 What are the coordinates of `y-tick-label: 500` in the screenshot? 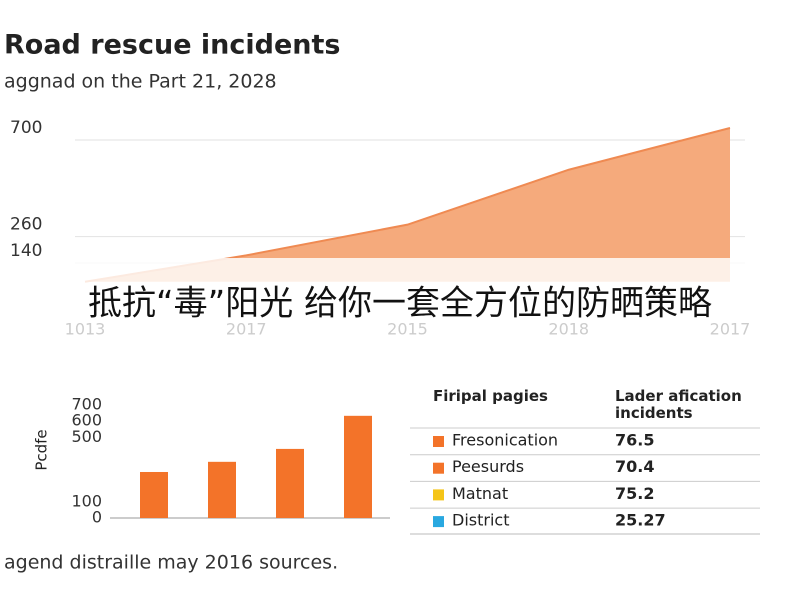 It's located at (86, 436).